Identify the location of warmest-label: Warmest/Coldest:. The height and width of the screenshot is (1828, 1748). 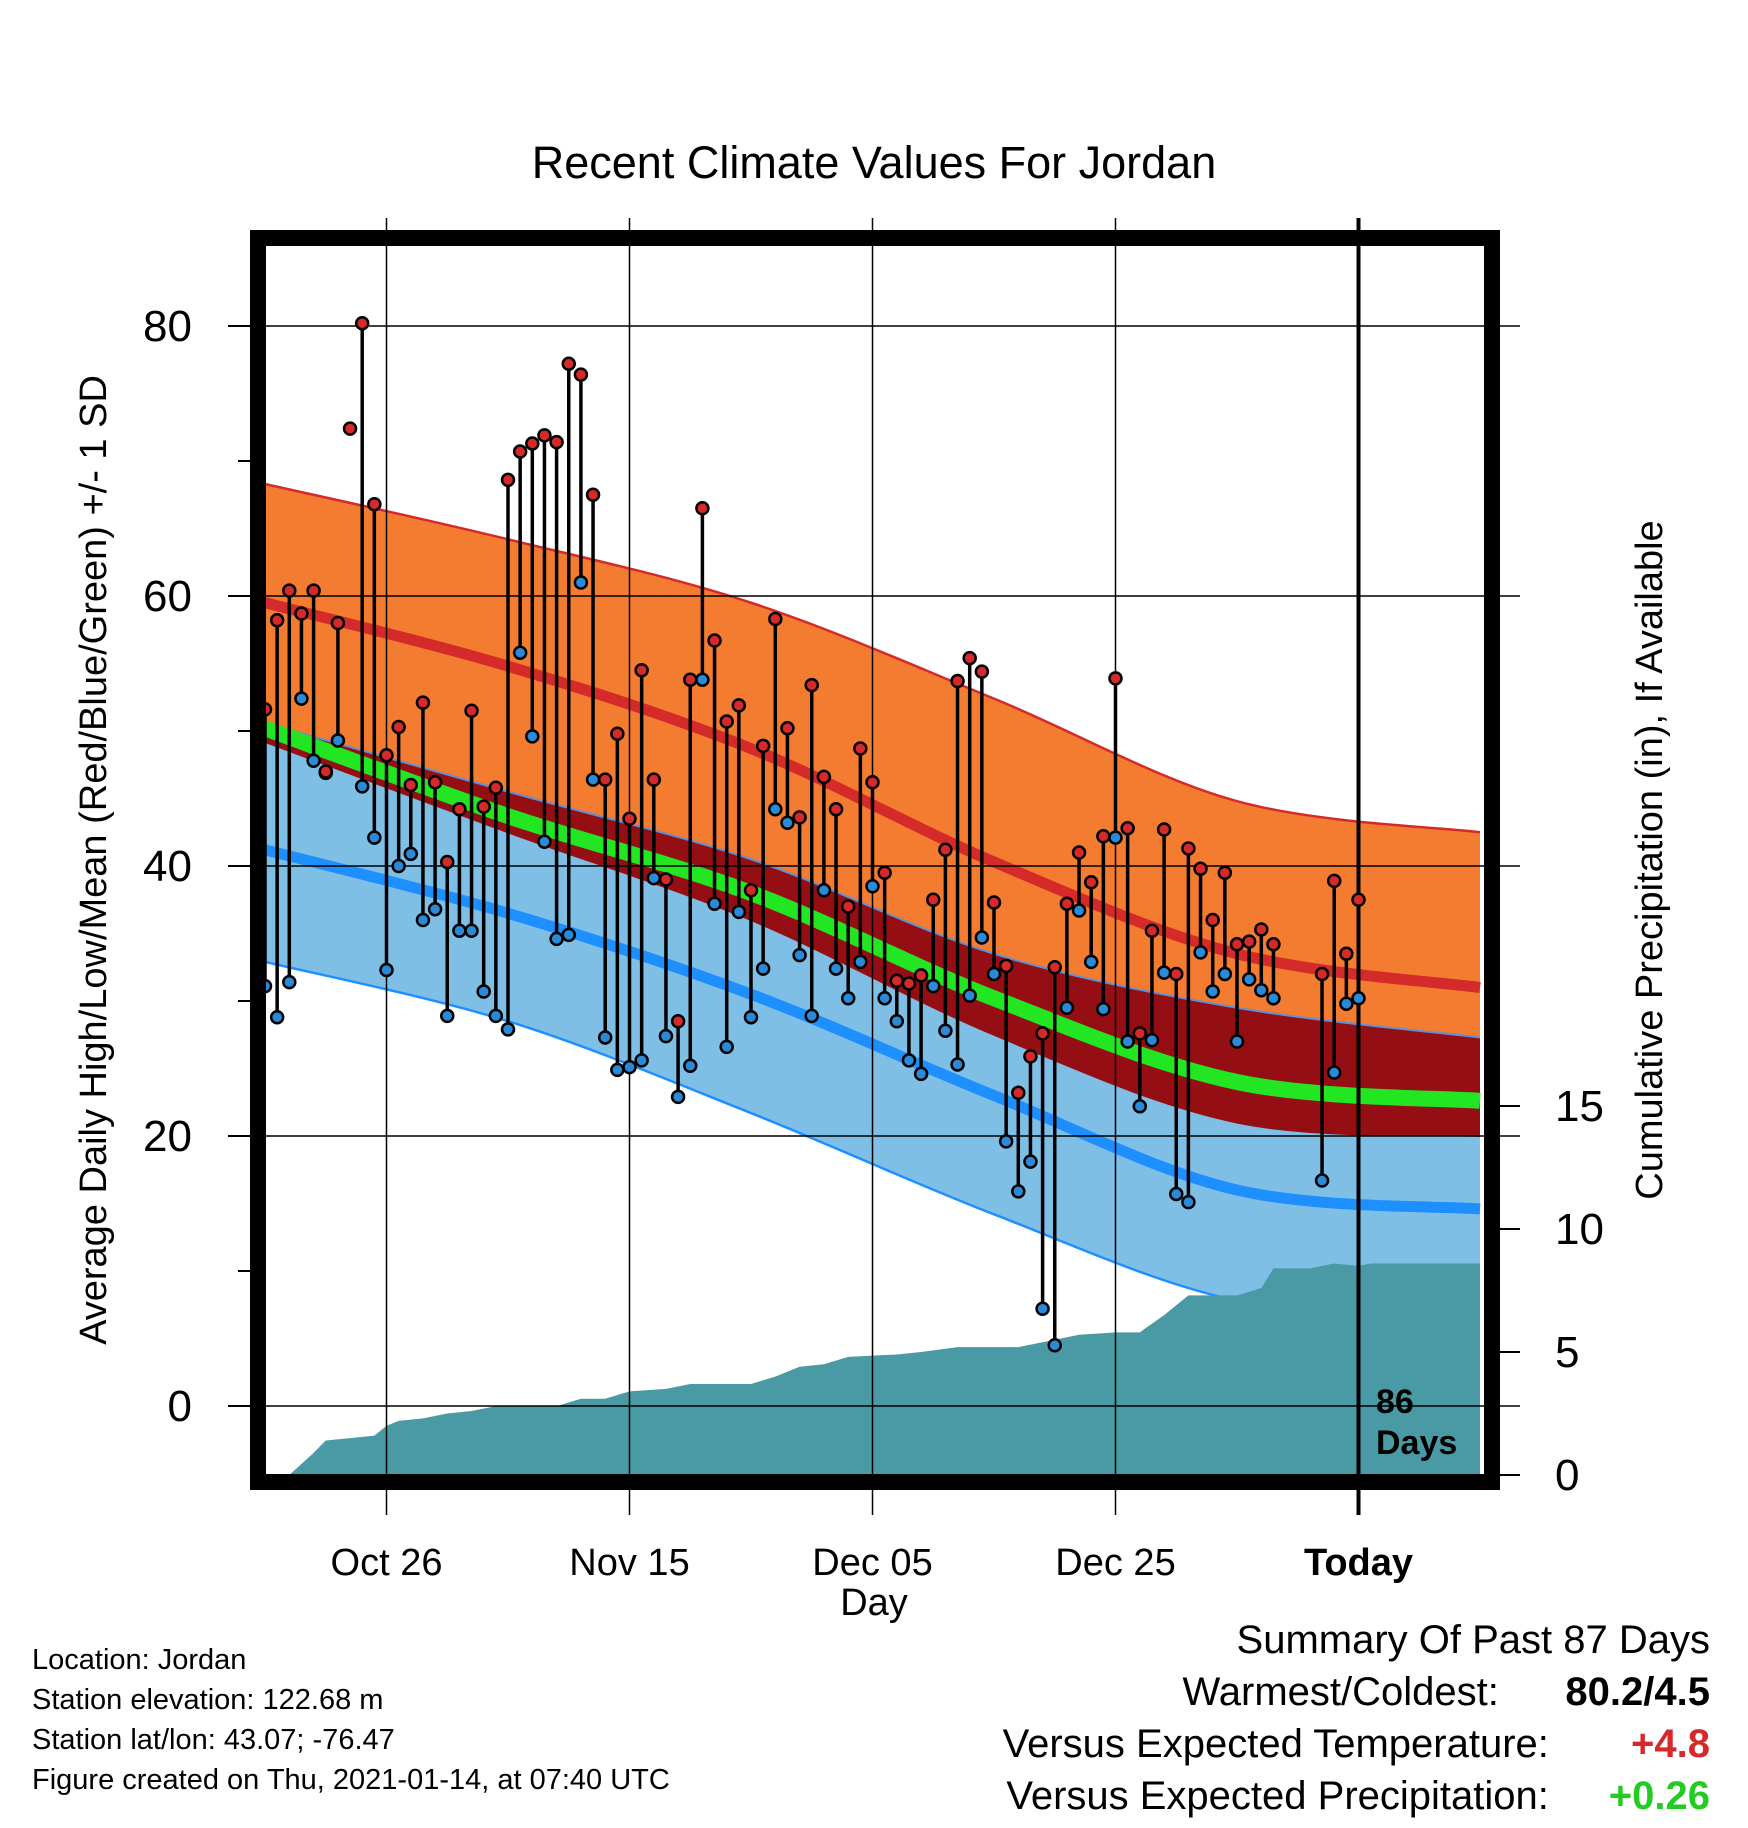
(1340, 1692).